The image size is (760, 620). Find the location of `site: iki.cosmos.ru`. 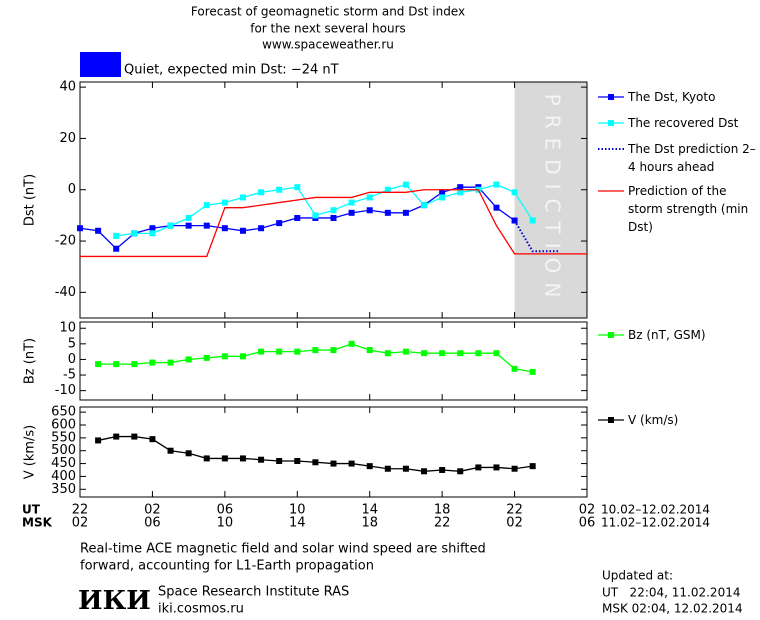

site: iki.cosmos.ru is located at coordinates (201, 609).